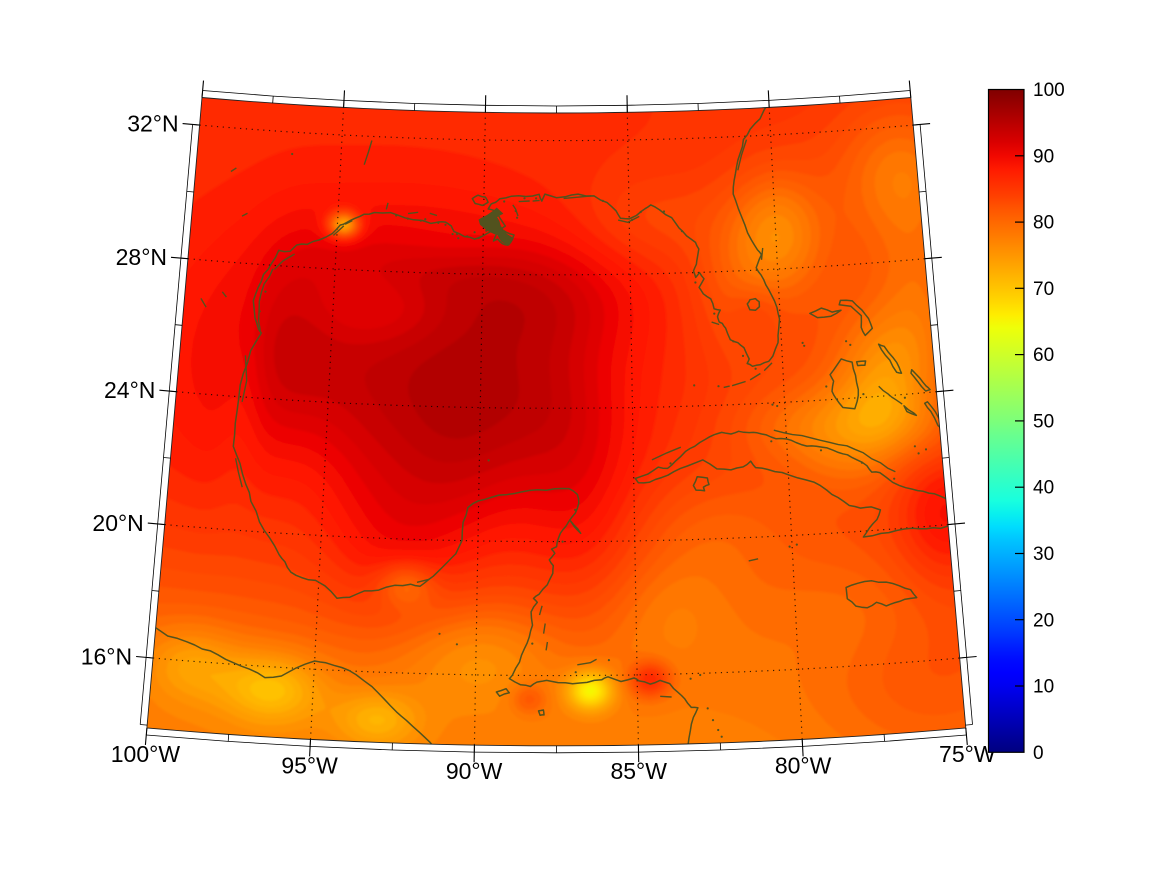  I want to click on svg-text: 95°W, so click(309, 765).